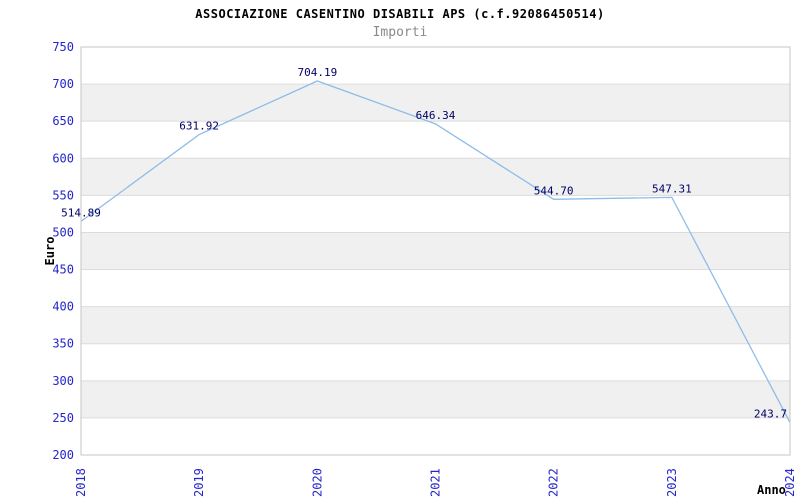  What do you see at coordinates (199, 126) in the screenshot?
I see `data-point-label: 631.92` at bounding box center [199, 126].